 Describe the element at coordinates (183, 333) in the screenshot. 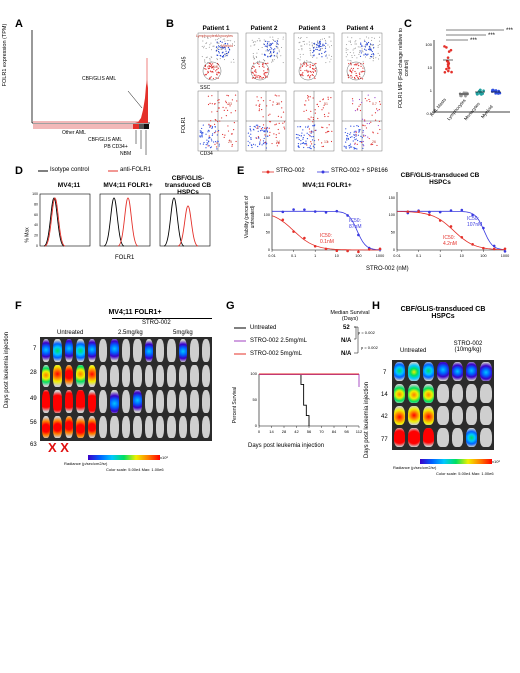

I see `panel-f-group-high: 5mg/kg` at that location.